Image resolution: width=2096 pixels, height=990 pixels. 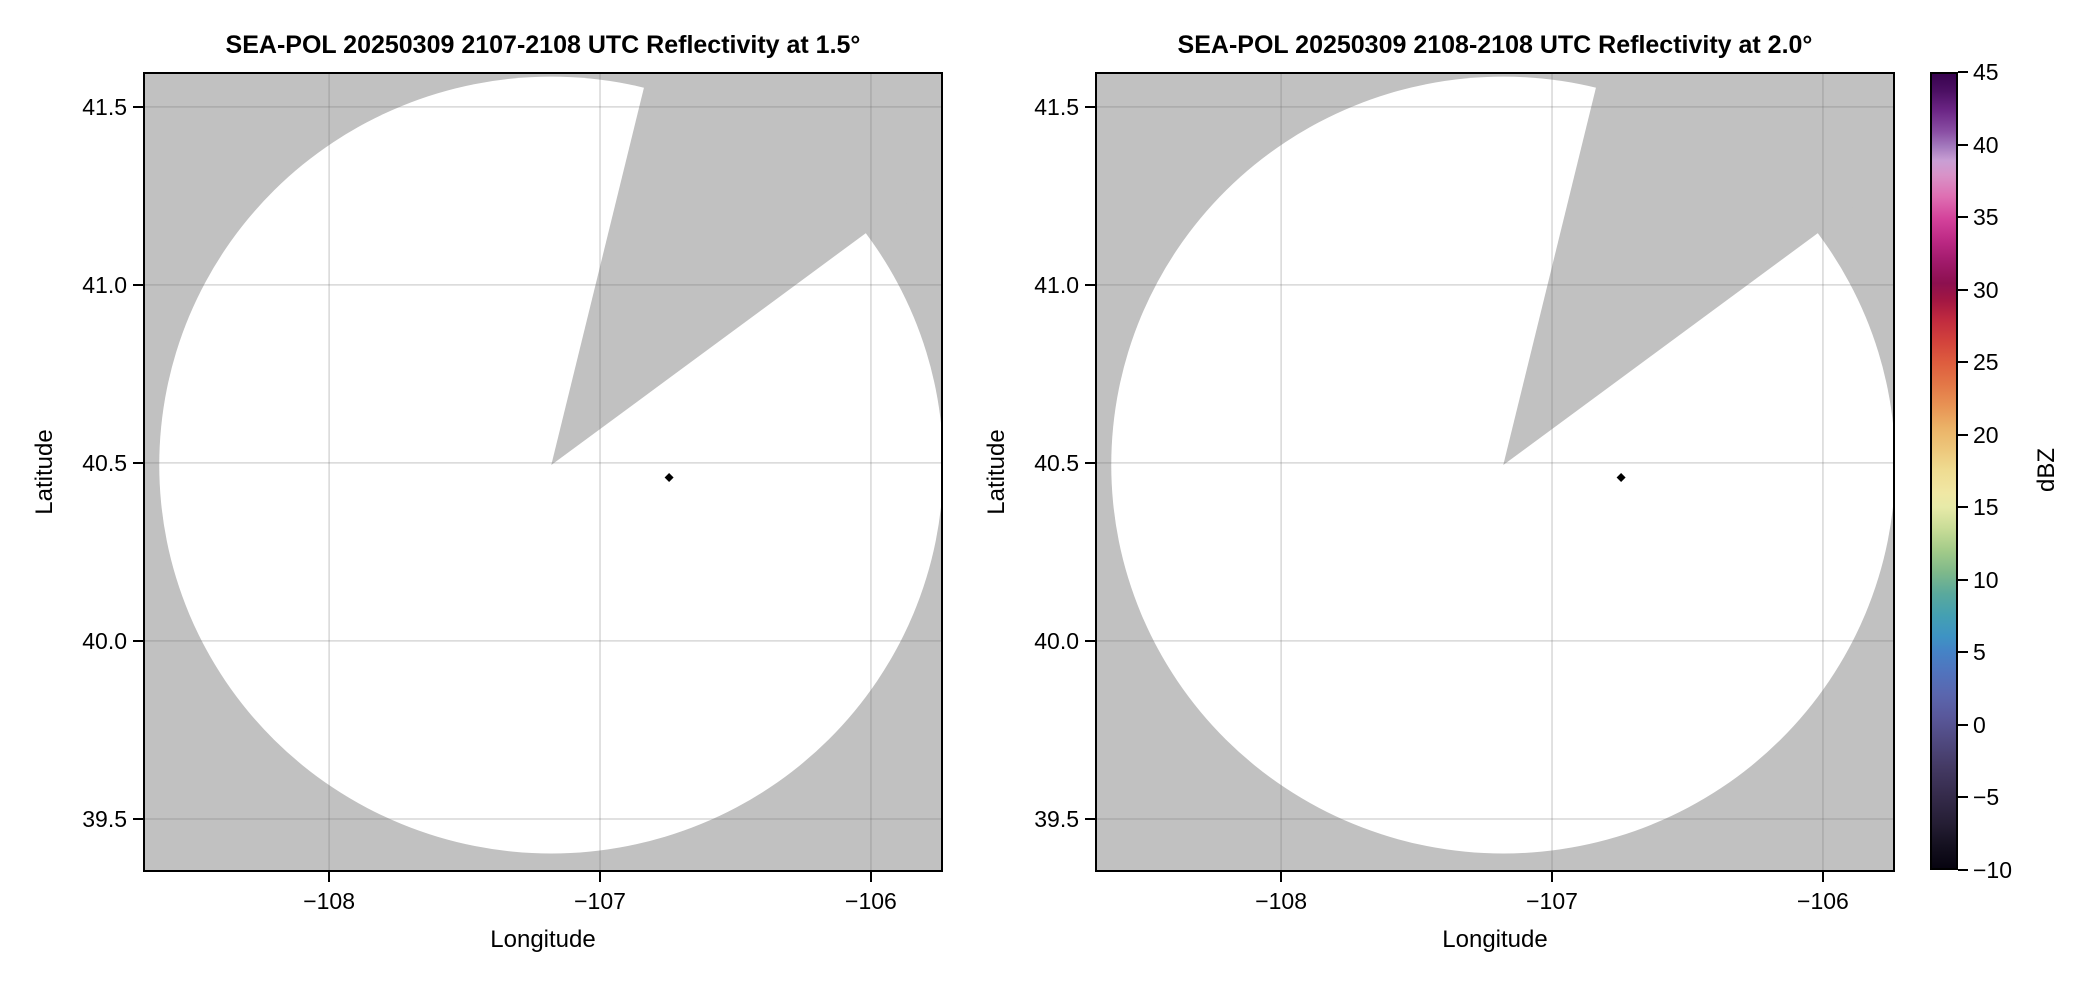 I want to click on colorbar-gradient, so click(x=1944, y=471).